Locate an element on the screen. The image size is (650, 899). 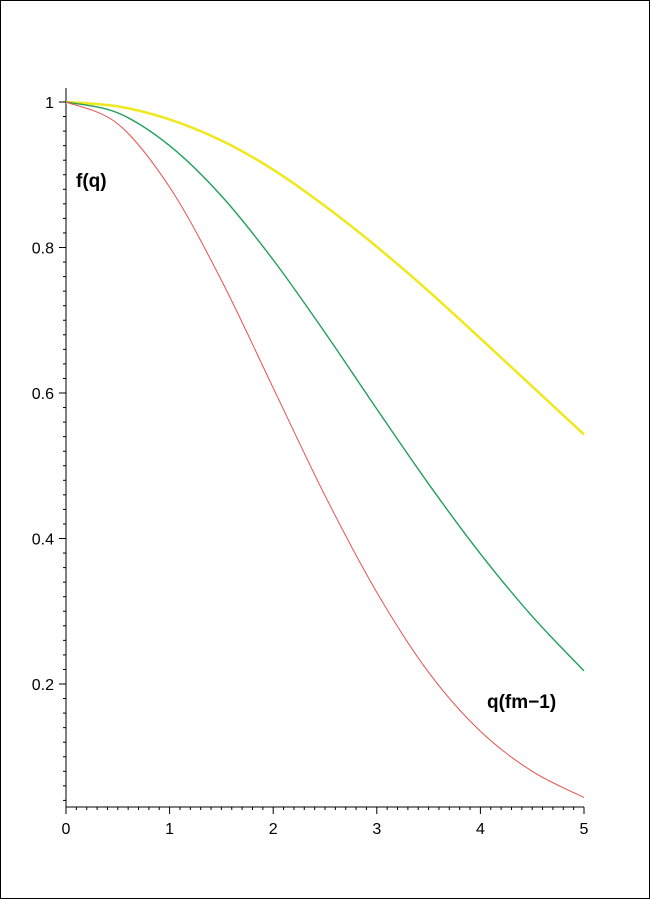
x-tick-label: 0 is located at coordinates (66, 829).